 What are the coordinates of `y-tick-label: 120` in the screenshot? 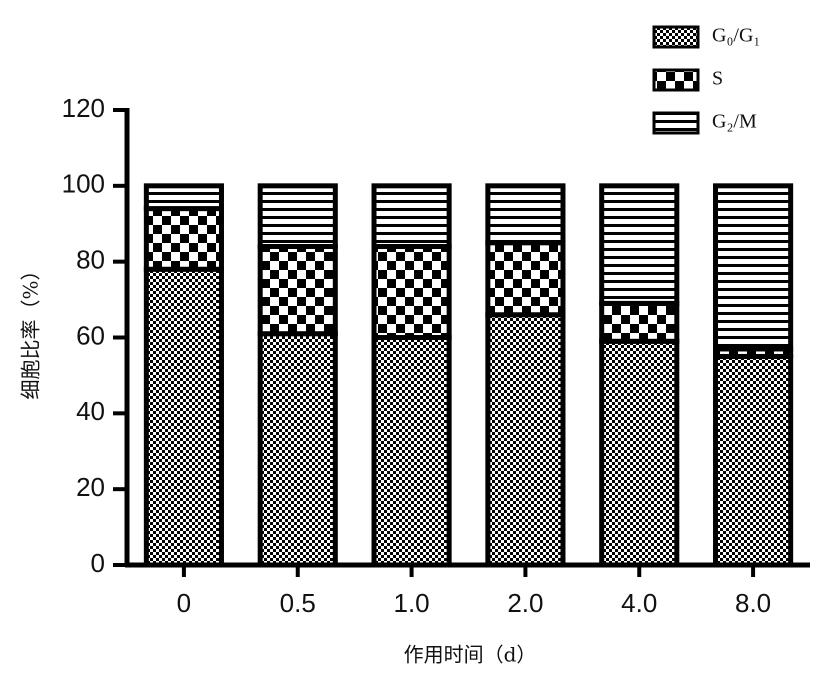 It's located at (83, 108).